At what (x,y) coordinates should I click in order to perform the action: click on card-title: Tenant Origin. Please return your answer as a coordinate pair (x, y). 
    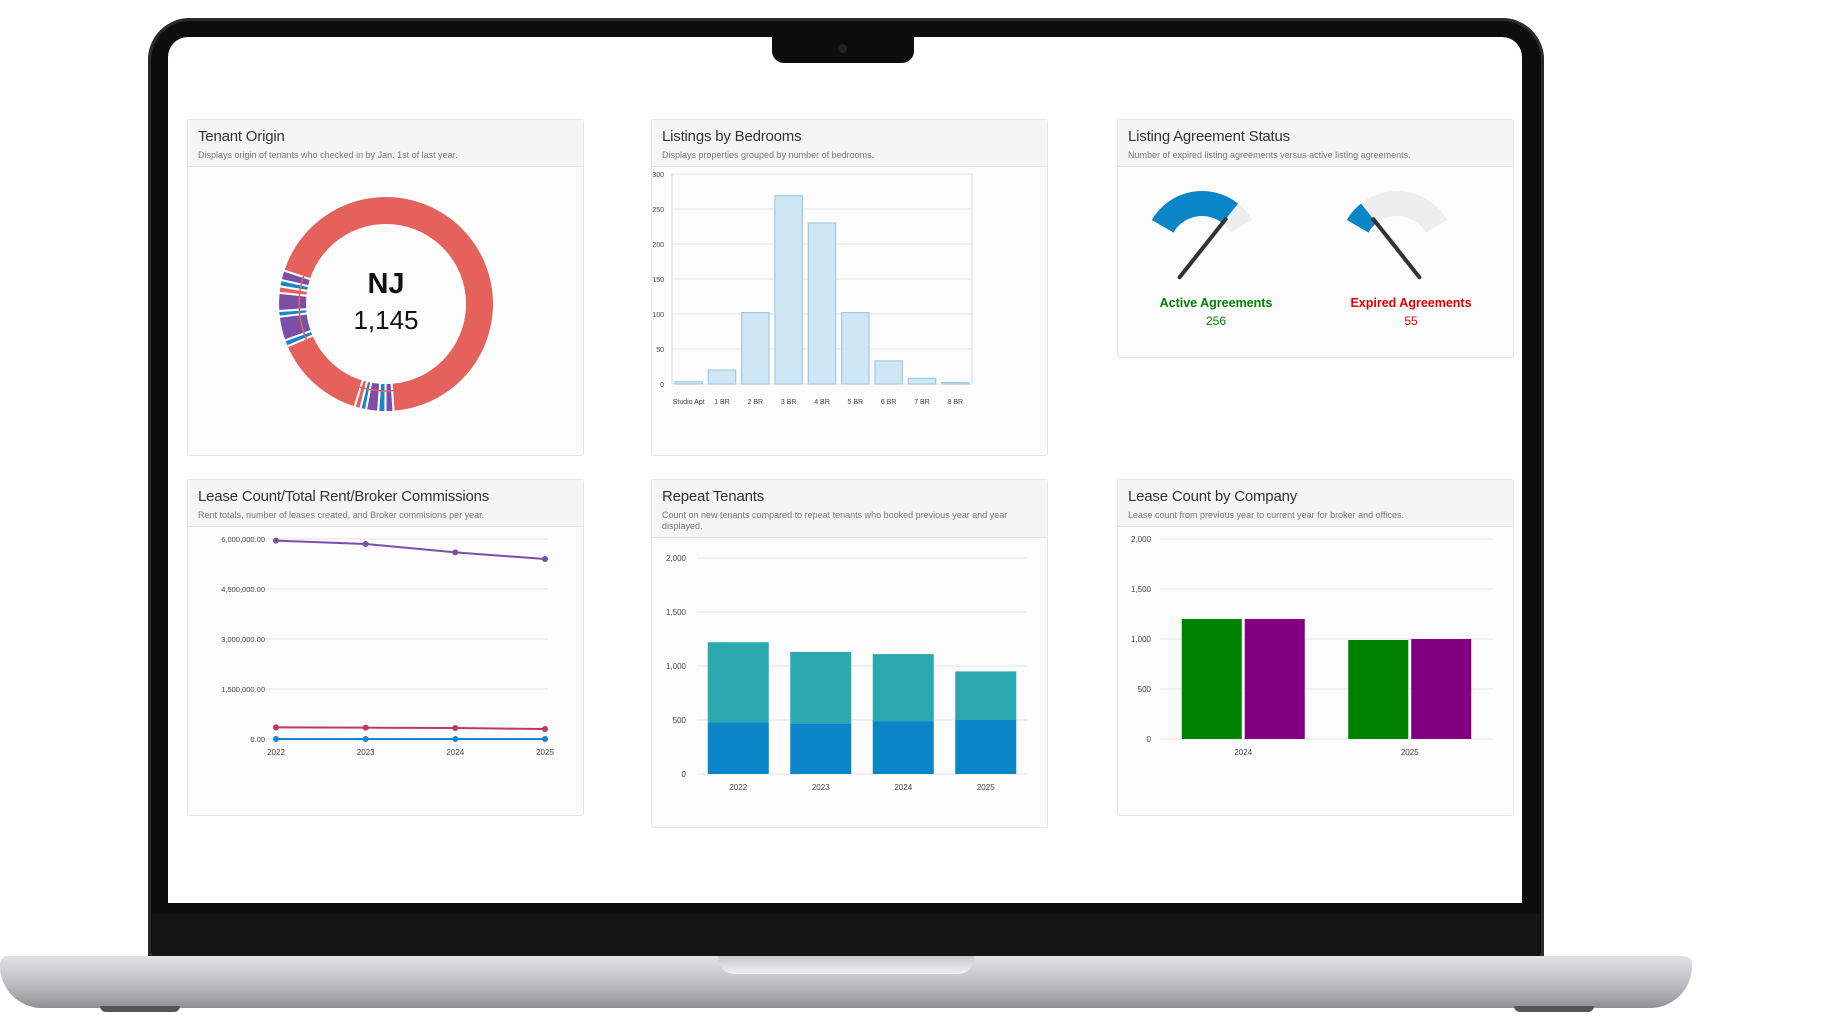
    Looking at the image, I should click on (241, 136).